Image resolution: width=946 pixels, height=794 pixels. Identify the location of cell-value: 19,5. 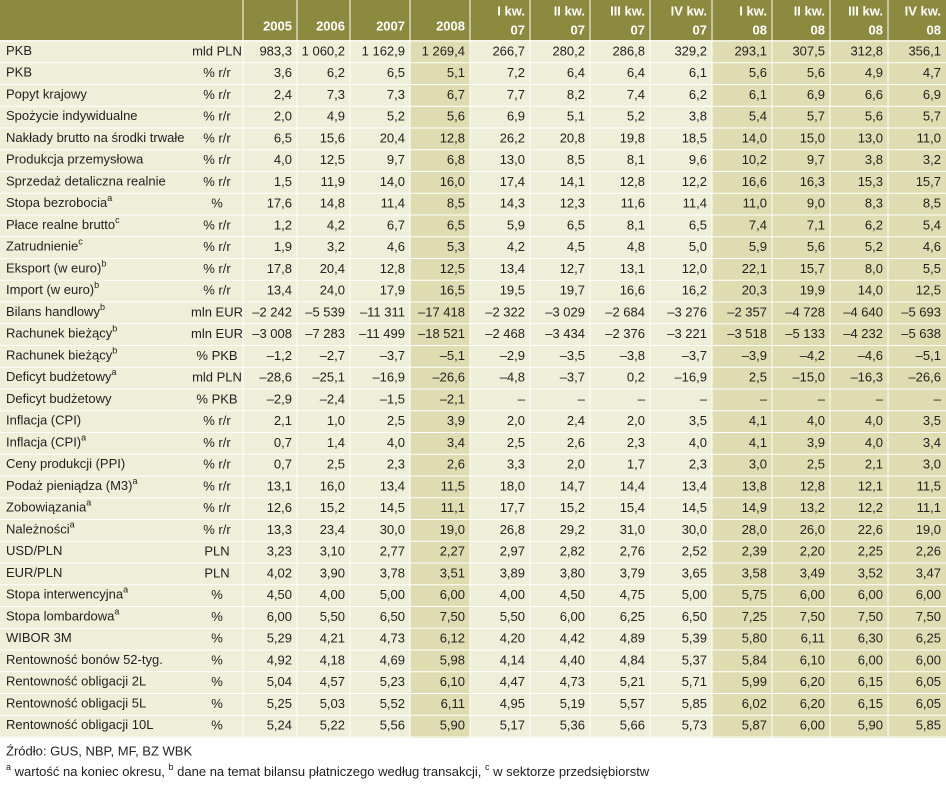
(512, 290).